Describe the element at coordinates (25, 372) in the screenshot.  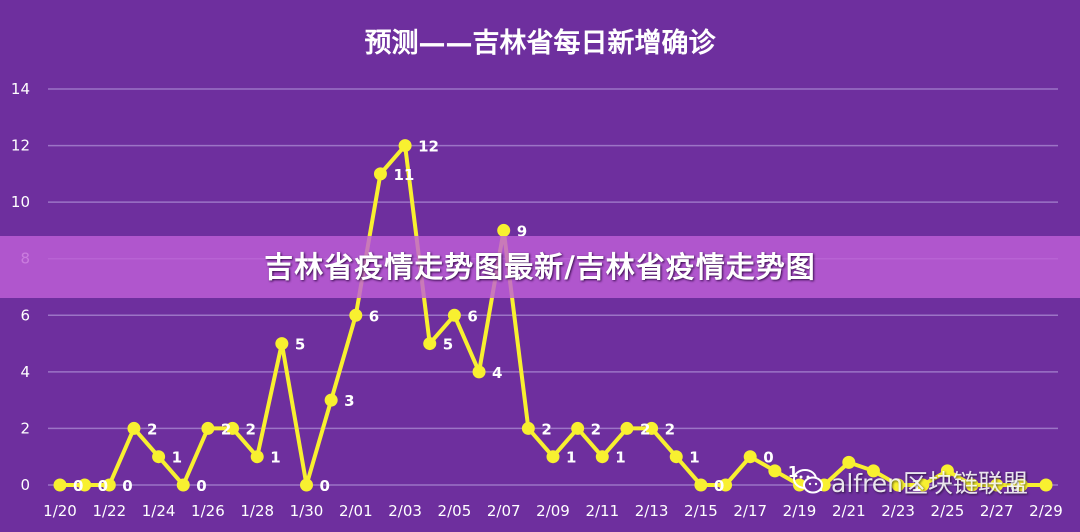
I see `y-tick-label: 4` at that location.